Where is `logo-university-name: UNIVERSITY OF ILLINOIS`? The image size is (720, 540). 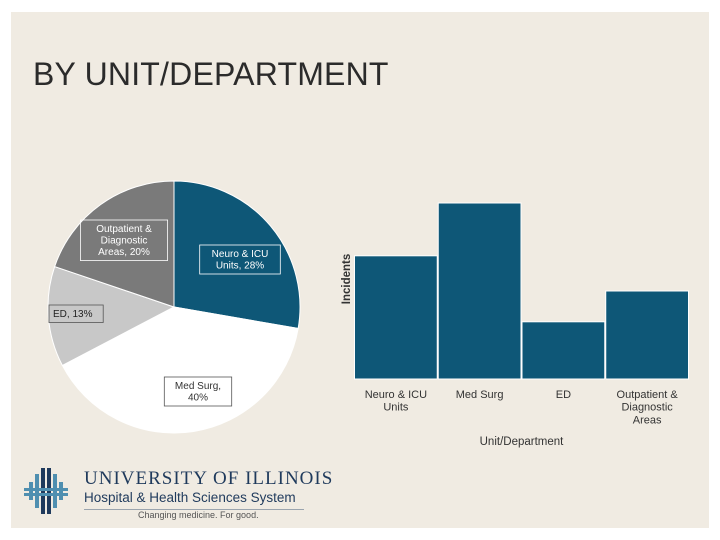 logo-university-name: UNIVERSITY OF ILLINOIS is located at coordinates (209, 478).